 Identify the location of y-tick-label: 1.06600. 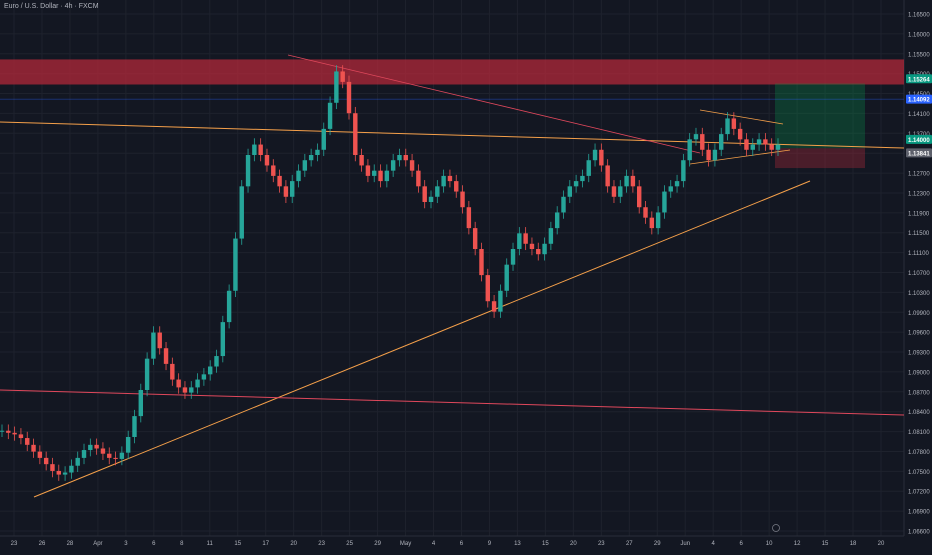
(919, 533).